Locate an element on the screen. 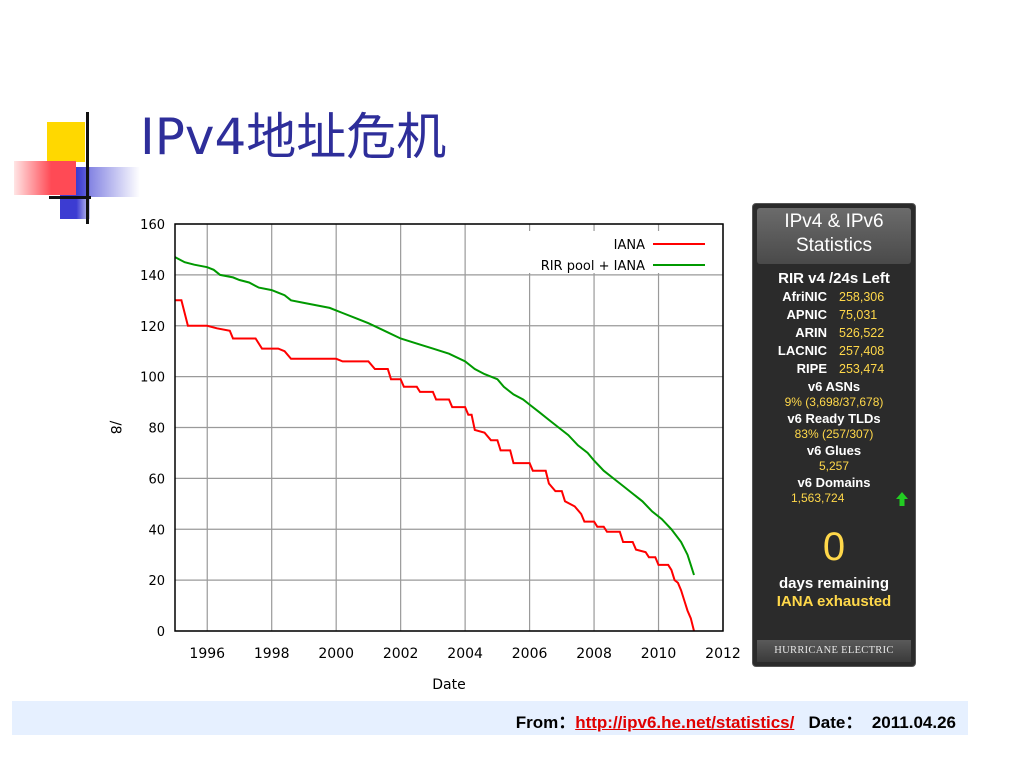 Image resolution: width=1024 pixels, height=768 pixels. v6-asns-title: v6 ASNs is located at coordinates (834, 386).